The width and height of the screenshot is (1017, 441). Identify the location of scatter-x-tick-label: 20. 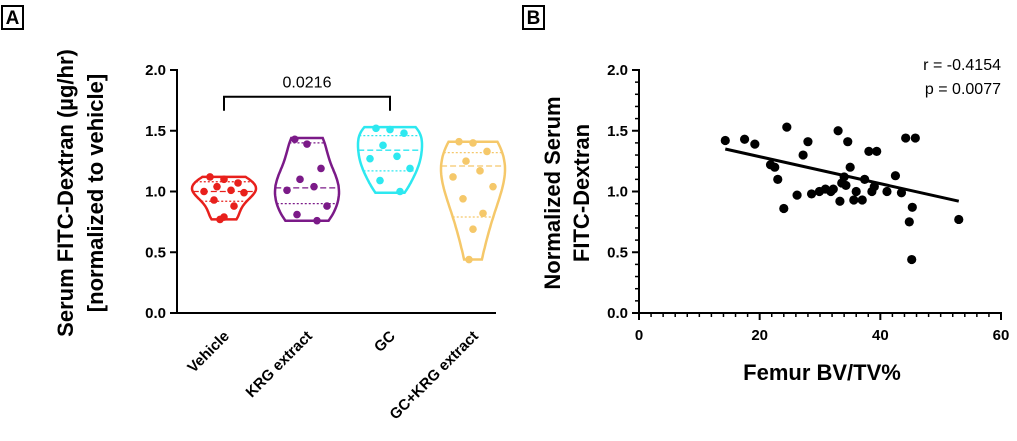
(759, 335).